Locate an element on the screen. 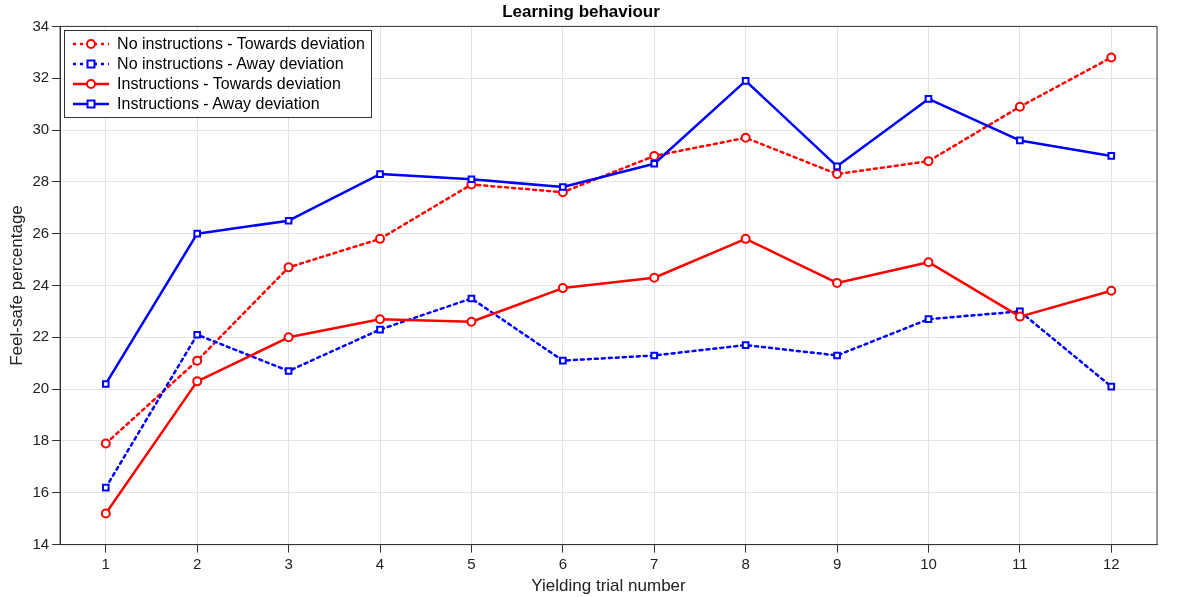 The height and width of the screenshot is (597, 1197). y-tick-label: 26 is located at coordinates (41, 232).